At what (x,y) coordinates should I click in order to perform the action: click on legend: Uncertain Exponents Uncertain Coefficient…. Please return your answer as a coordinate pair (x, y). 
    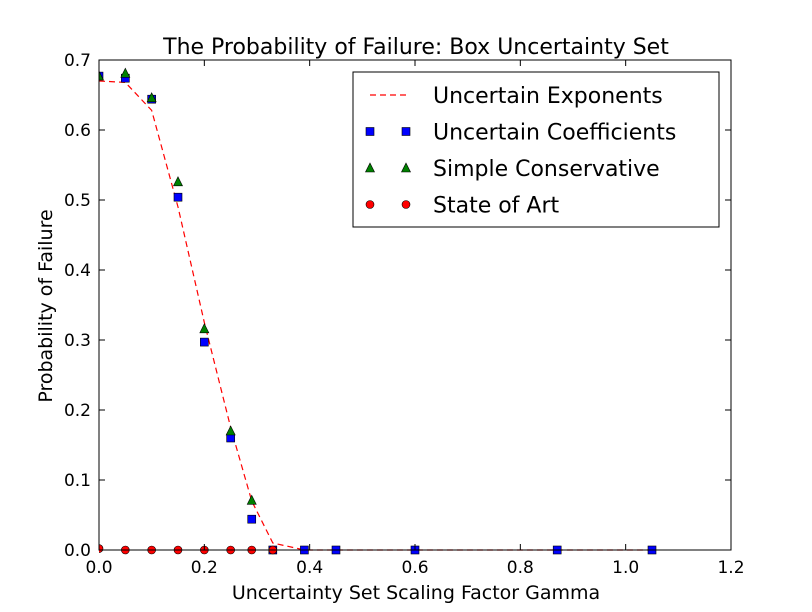
    Looking at the image, I should click on (536, 149).